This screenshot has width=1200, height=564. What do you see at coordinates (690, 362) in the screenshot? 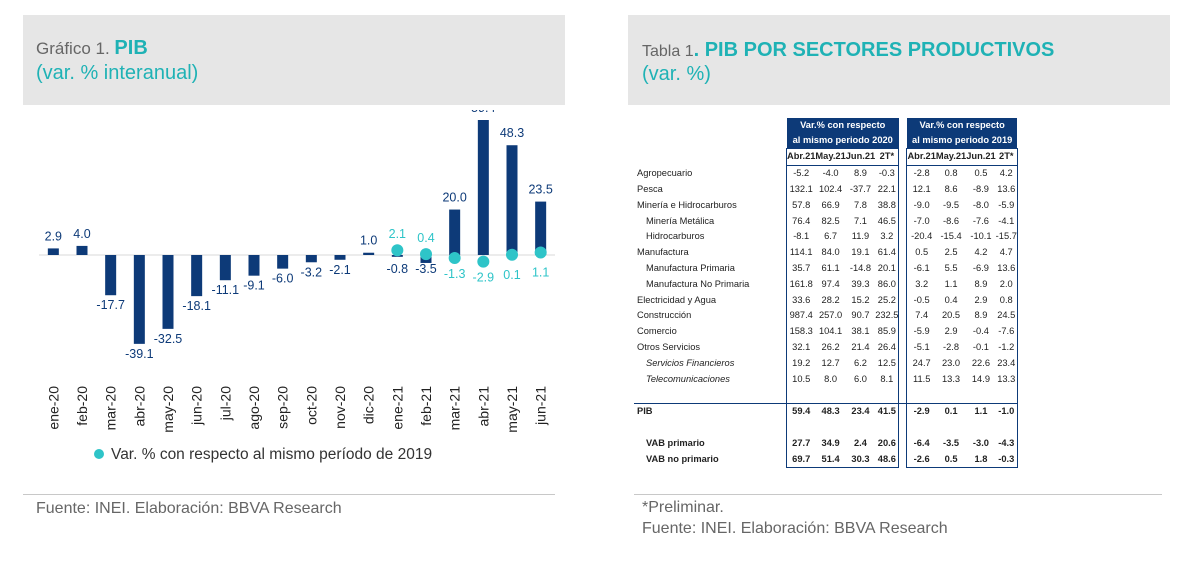
I see `row-label: Servicios Financieros` at bounding box center [690, 362].